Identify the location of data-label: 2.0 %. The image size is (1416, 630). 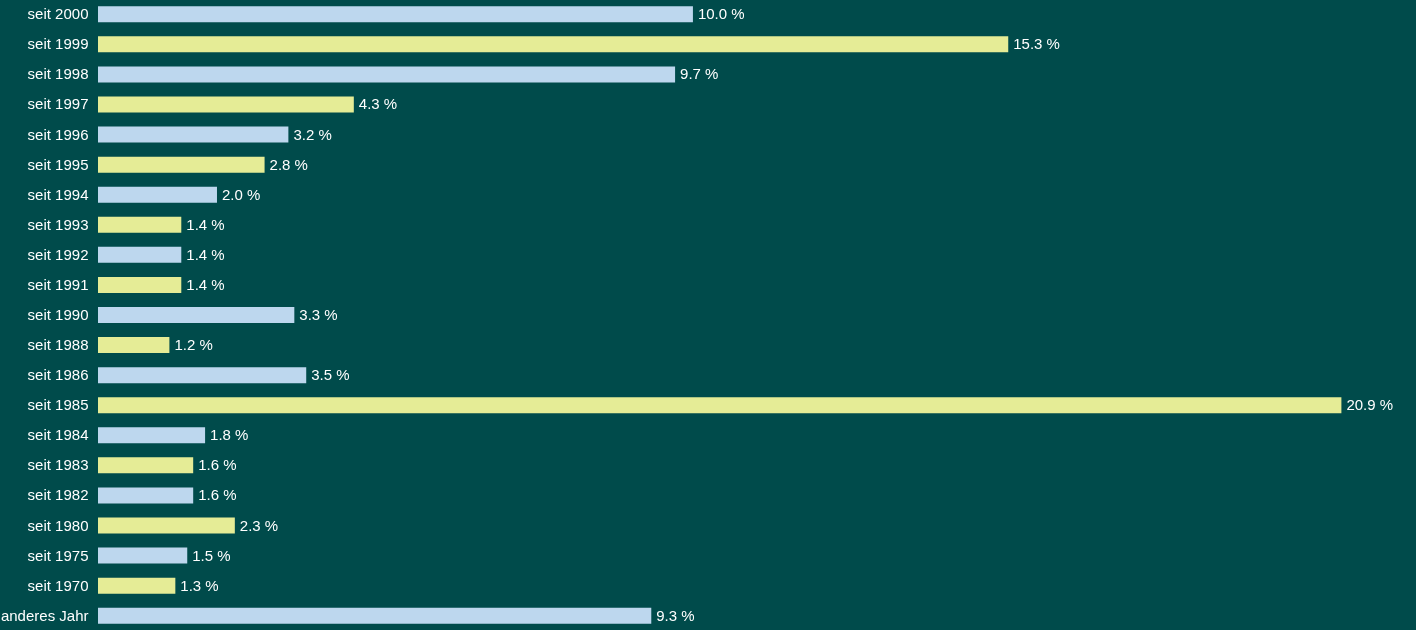
(241, 194).